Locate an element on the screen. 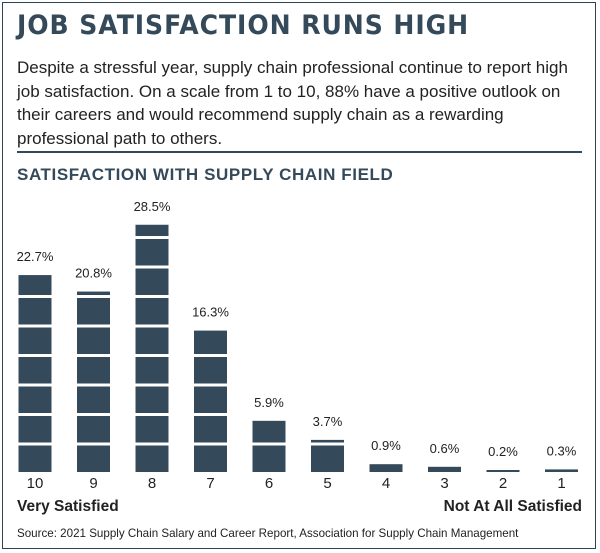  scale-label-not-satisfied: Not At All Satisfied is located at coordinates (512, 506).